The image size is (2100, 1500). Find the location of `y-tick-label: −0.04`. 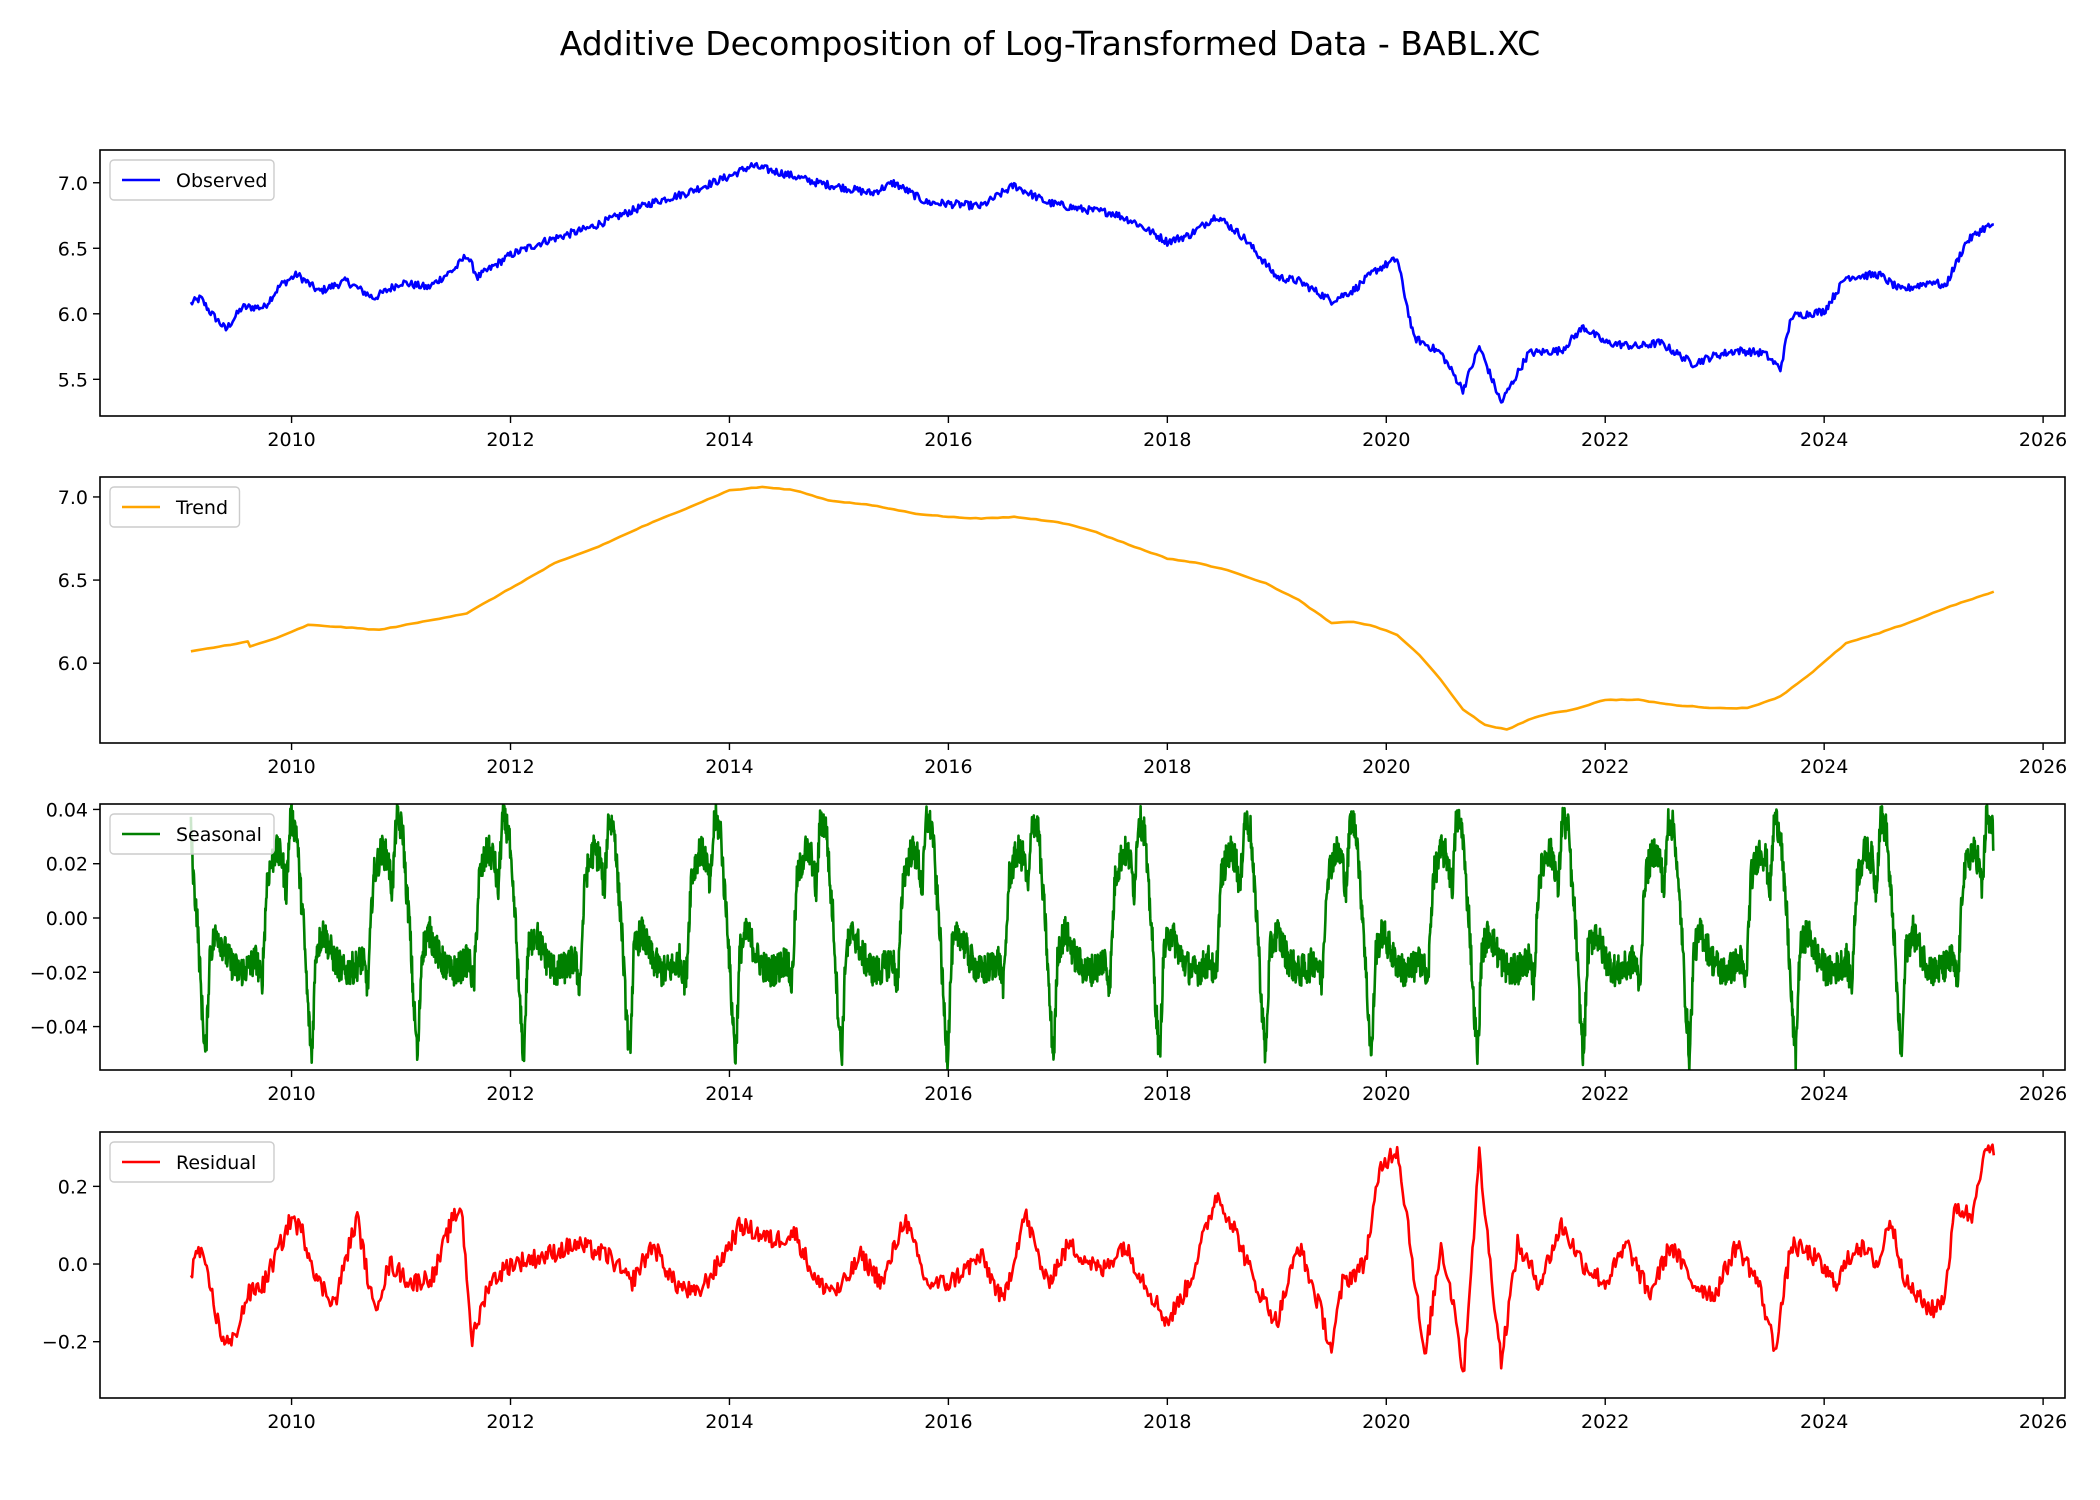

y-tick-label: −0.04 is located at coordinates (59, 1028).